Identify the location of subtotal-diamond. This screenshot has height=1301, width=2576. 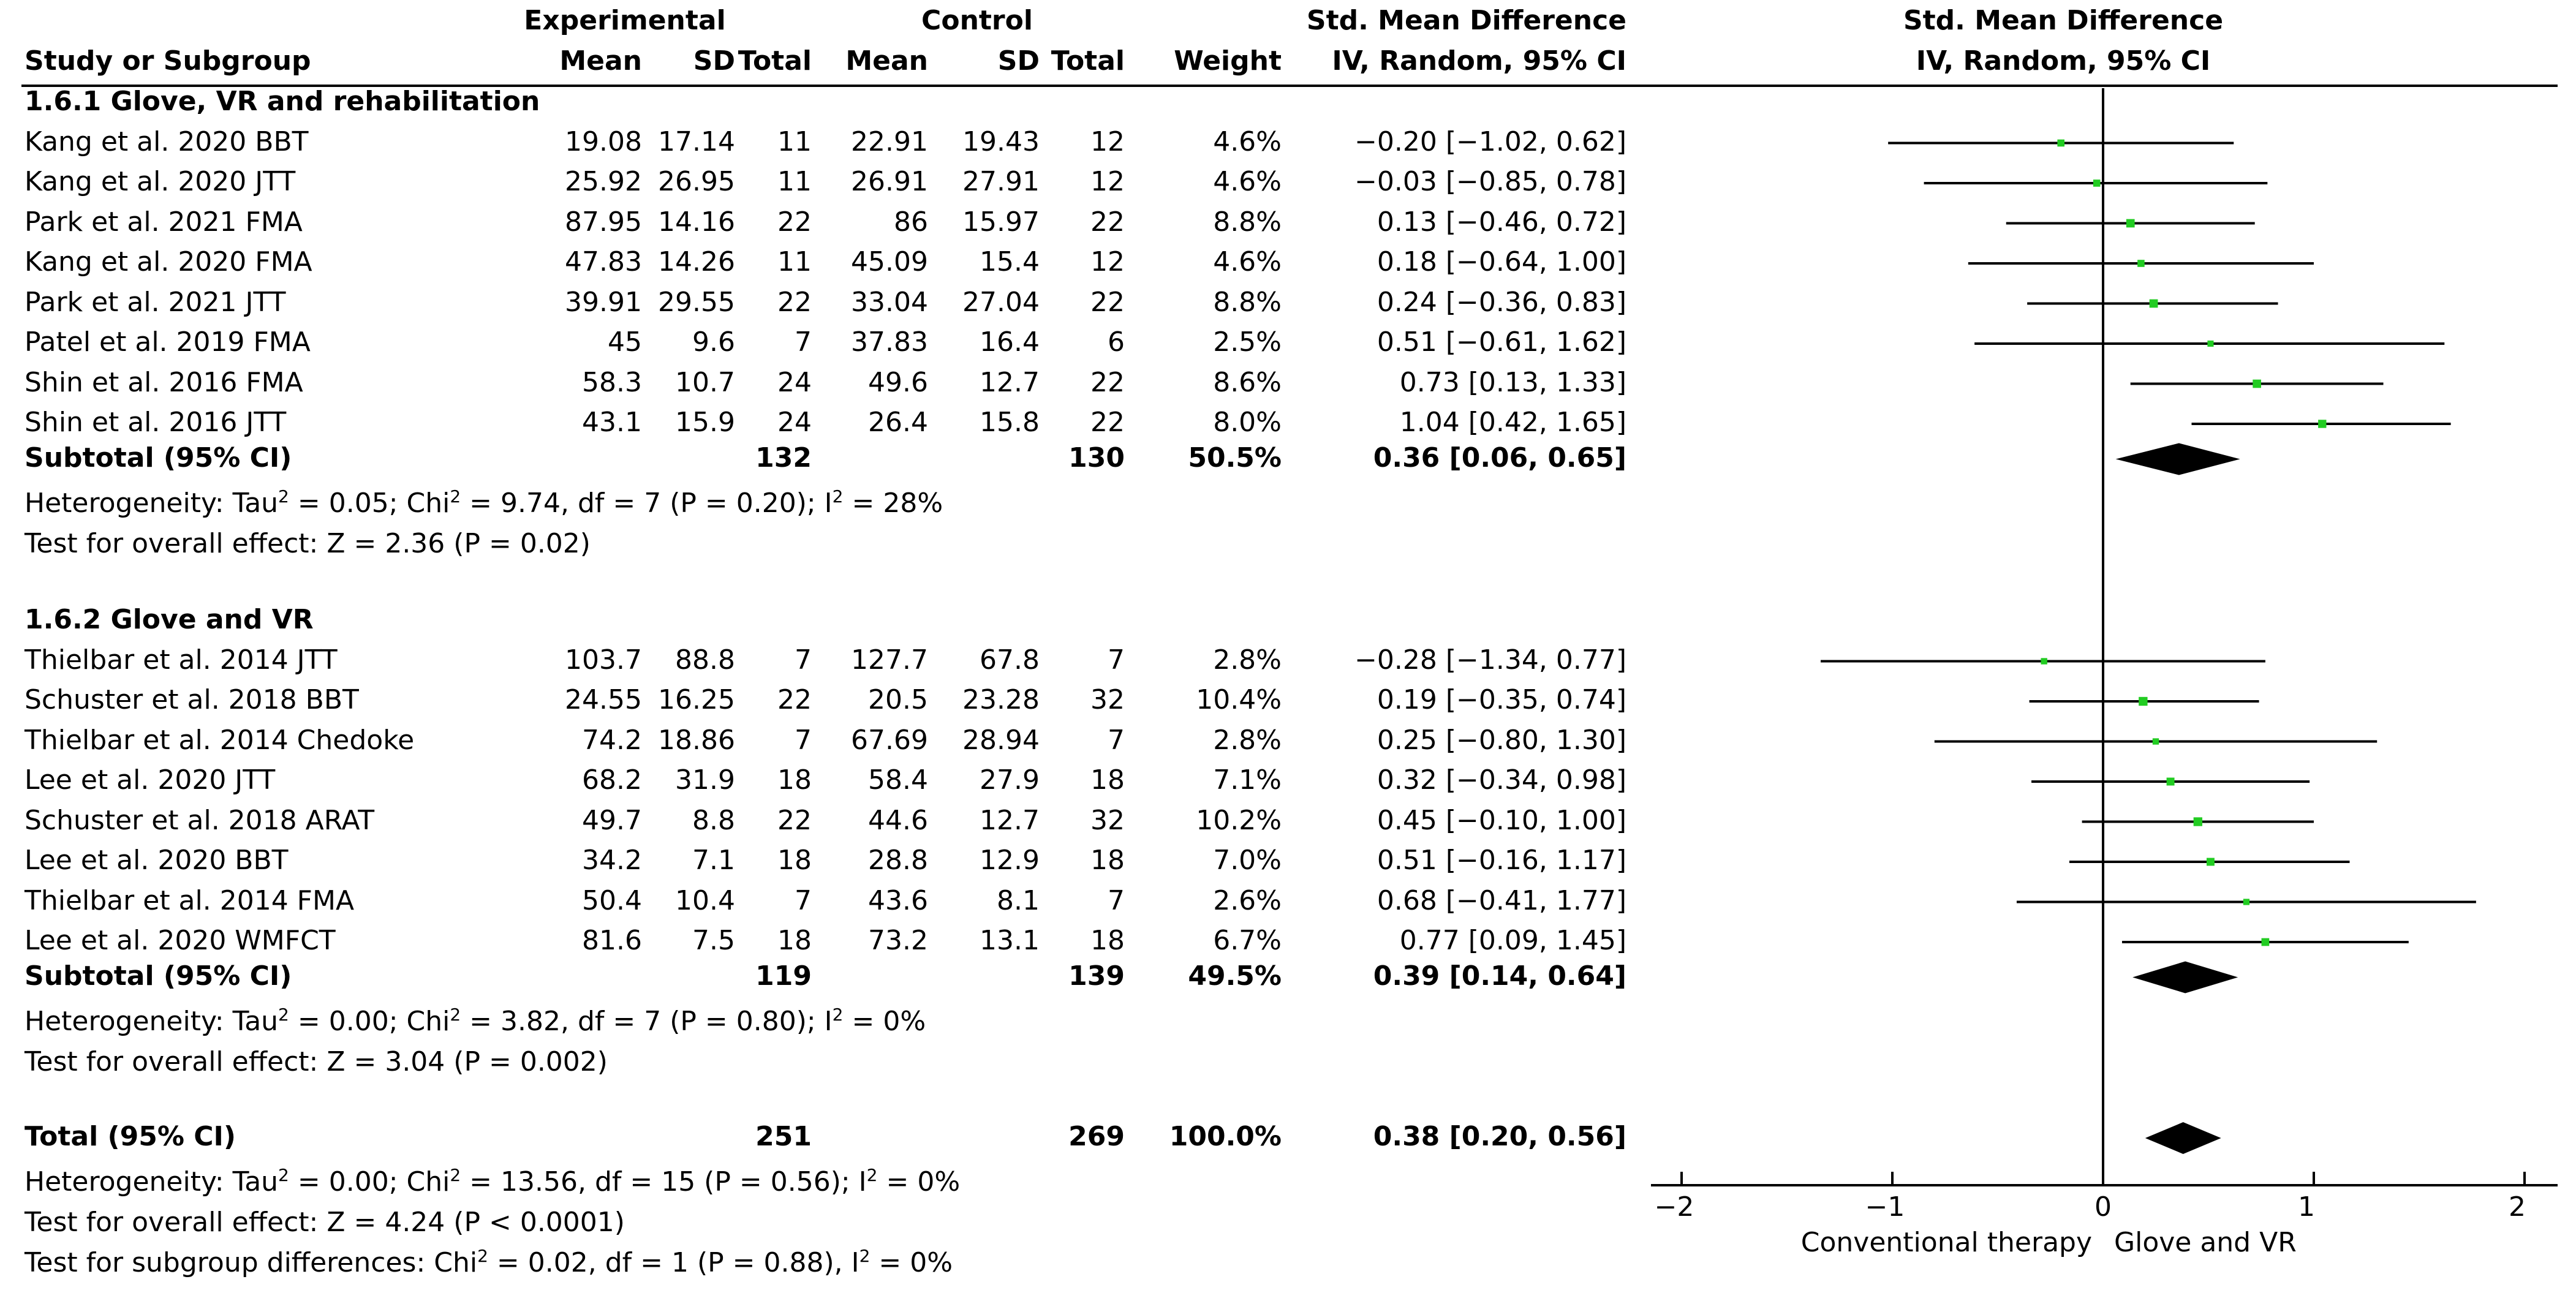
(2177, 459).